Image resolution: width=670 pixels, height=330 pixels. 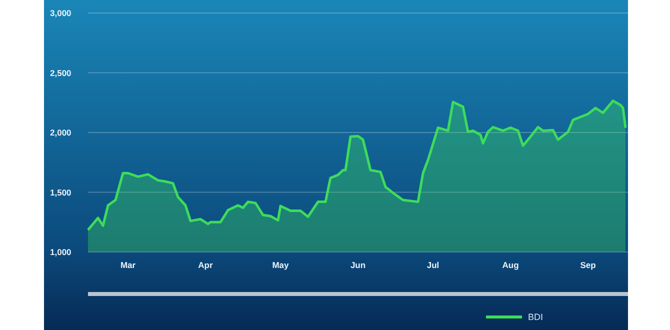 What do you see at coordinates (61, 192) in the screenshot?
I see `y-tick-label: 1,500` at bounding box center [61, 192].